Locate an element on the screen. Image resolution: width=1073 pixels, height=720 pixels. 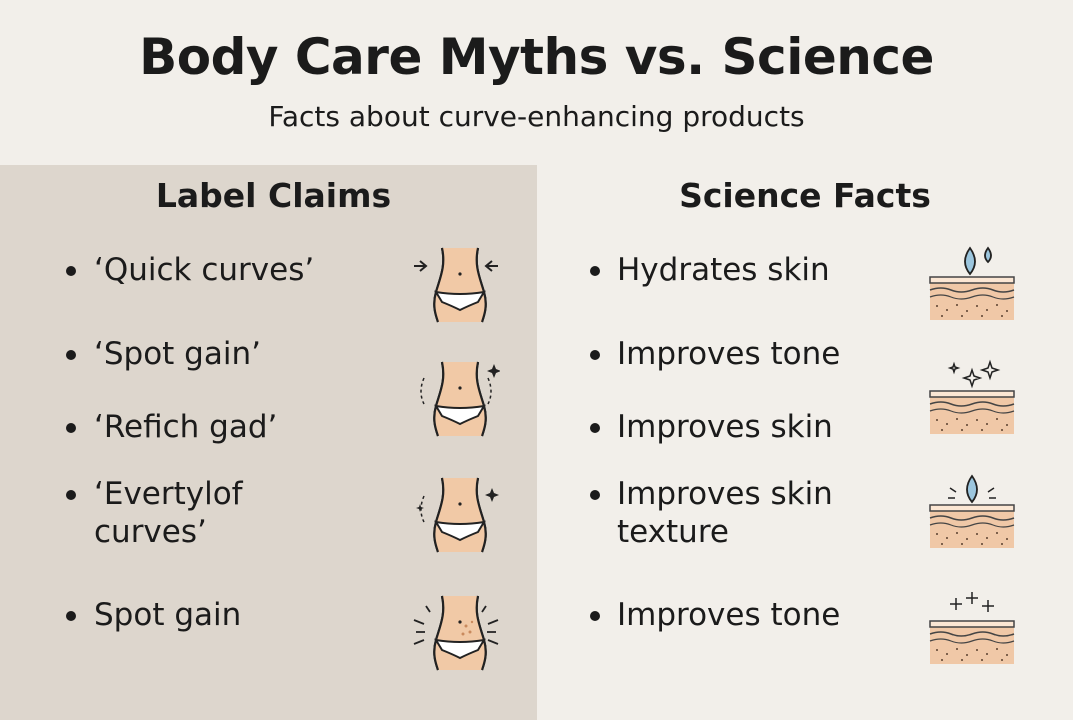
claim-item: ‘Quick curves’ is located at coordinates (204, 270).